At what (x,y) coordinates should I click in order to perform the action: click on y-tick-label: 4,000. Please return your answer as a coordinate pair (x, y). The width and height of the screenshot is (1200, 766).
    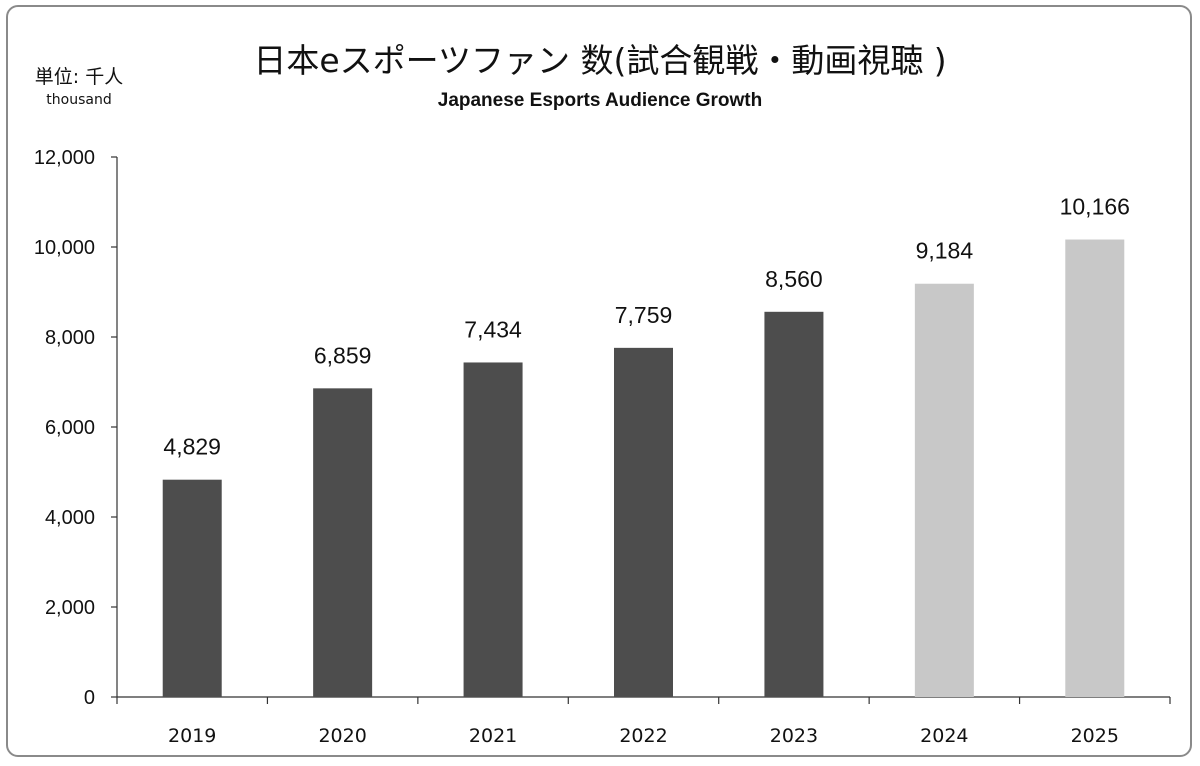
    Looking at the image, I should click on (70, 518).